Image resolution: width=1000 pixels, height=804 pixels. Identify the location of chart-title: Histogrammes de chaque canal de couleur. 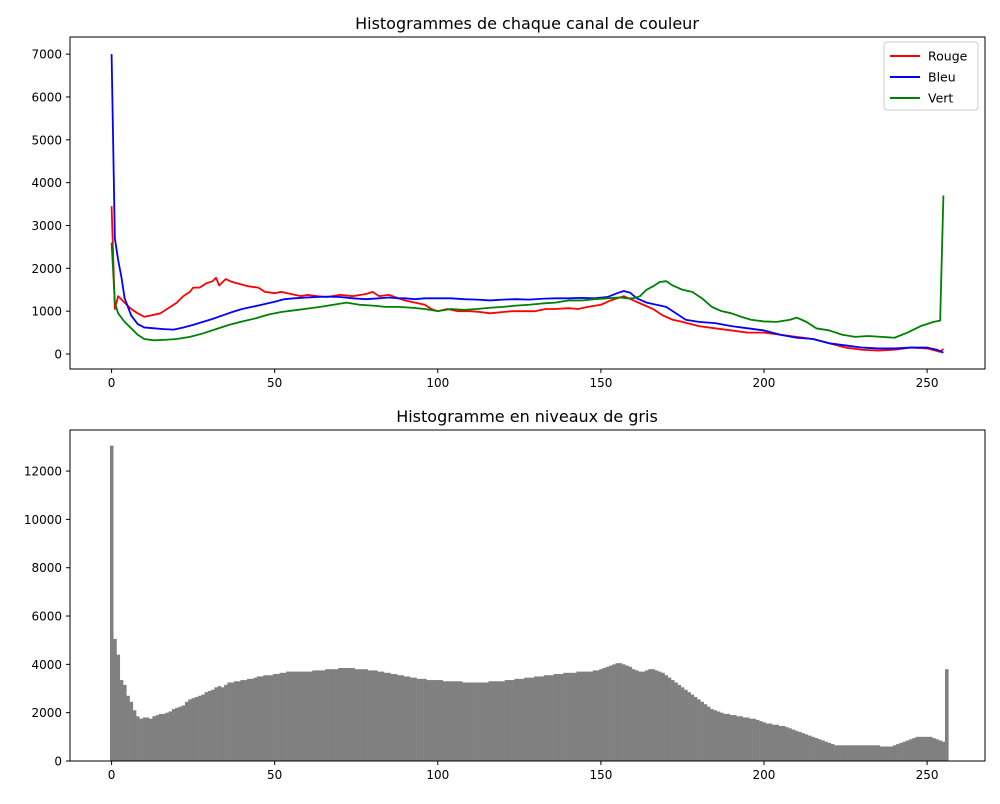
(527, 23).